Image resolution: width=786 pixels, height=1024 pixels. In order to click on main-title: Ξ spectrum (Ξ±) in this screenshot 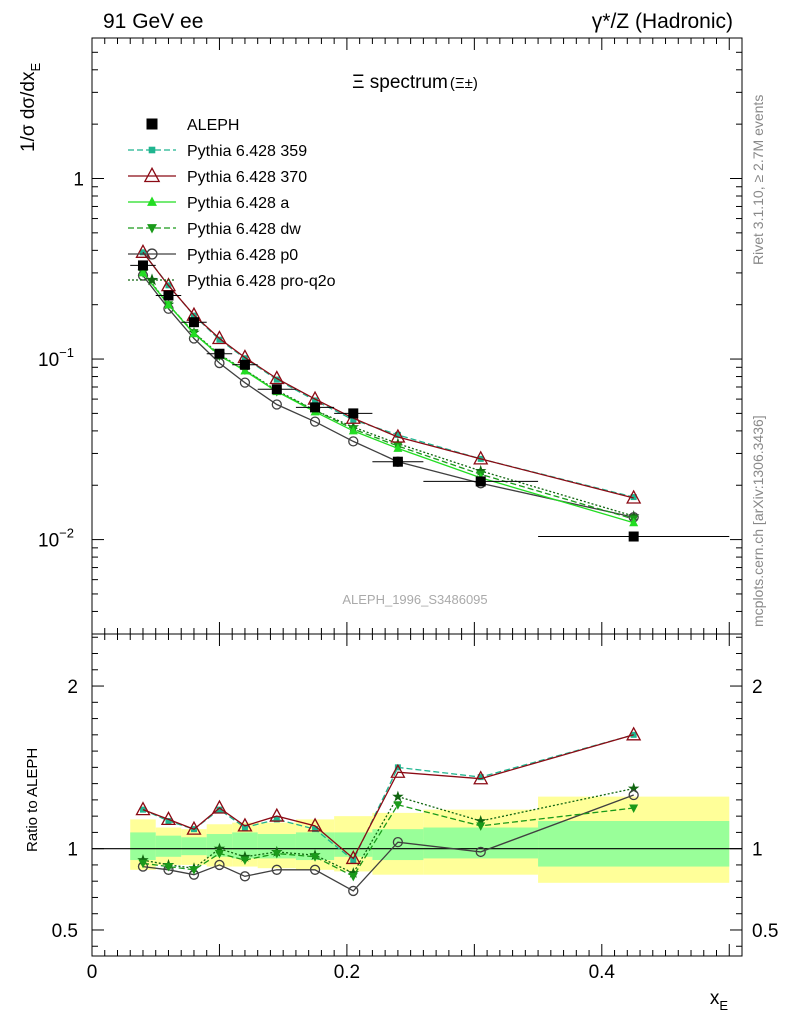, I will do `click(415, 82)`.